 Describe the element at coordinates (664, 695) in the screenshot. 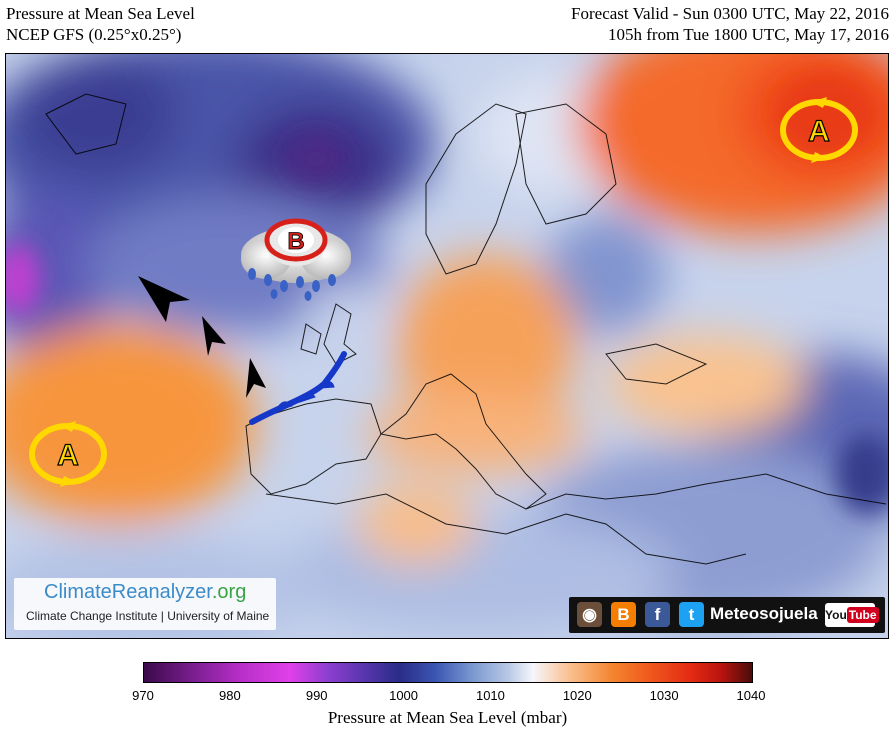

I see `colorbar-tick: 1030` at that location.